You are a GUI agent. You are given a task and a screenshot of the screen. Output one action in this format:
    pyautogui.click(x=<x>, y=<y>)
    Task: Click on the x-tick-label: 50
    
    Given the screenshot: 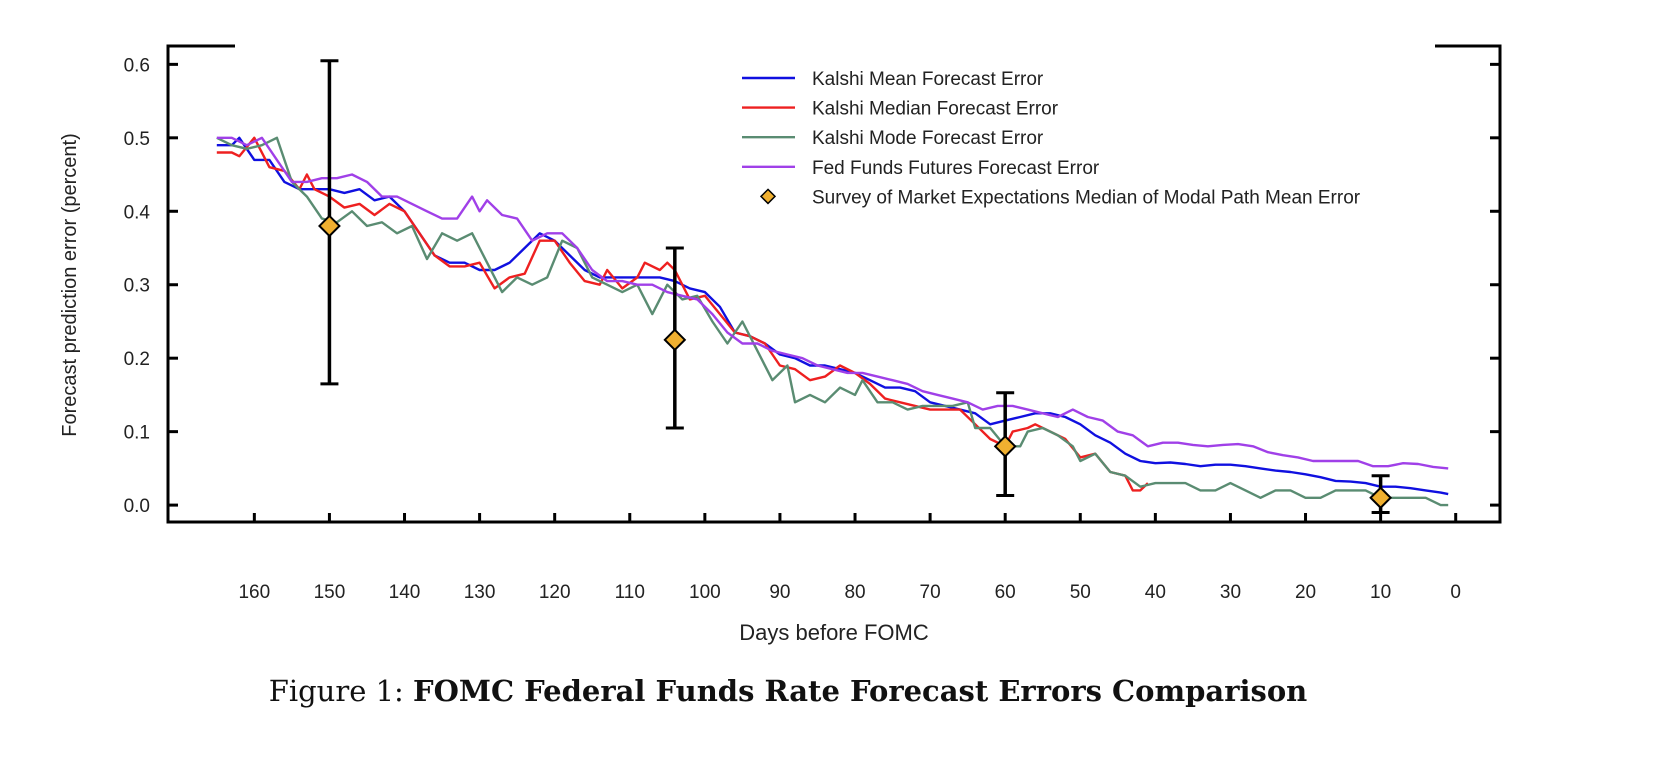 What is the action you would take?
    pyautogui.click(x=1080, y=592)
    